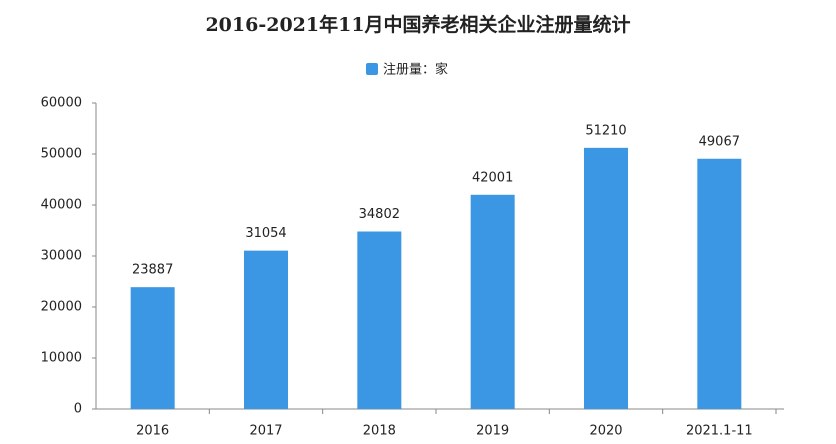  Describe the element at coordinates (265, 431) in the screenshot. I see `x-tick-label: 2017` at that location.